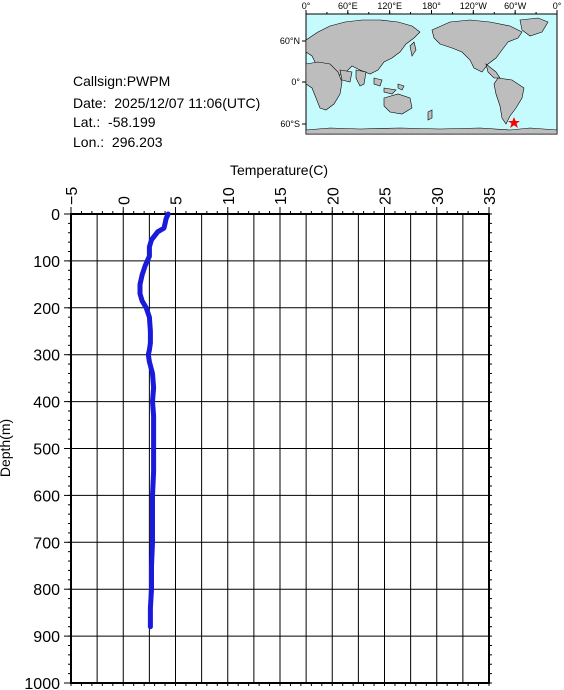 This screenshot has width=564, height=690. I want to click on map-lat-label: 0°, so click(295, 82).